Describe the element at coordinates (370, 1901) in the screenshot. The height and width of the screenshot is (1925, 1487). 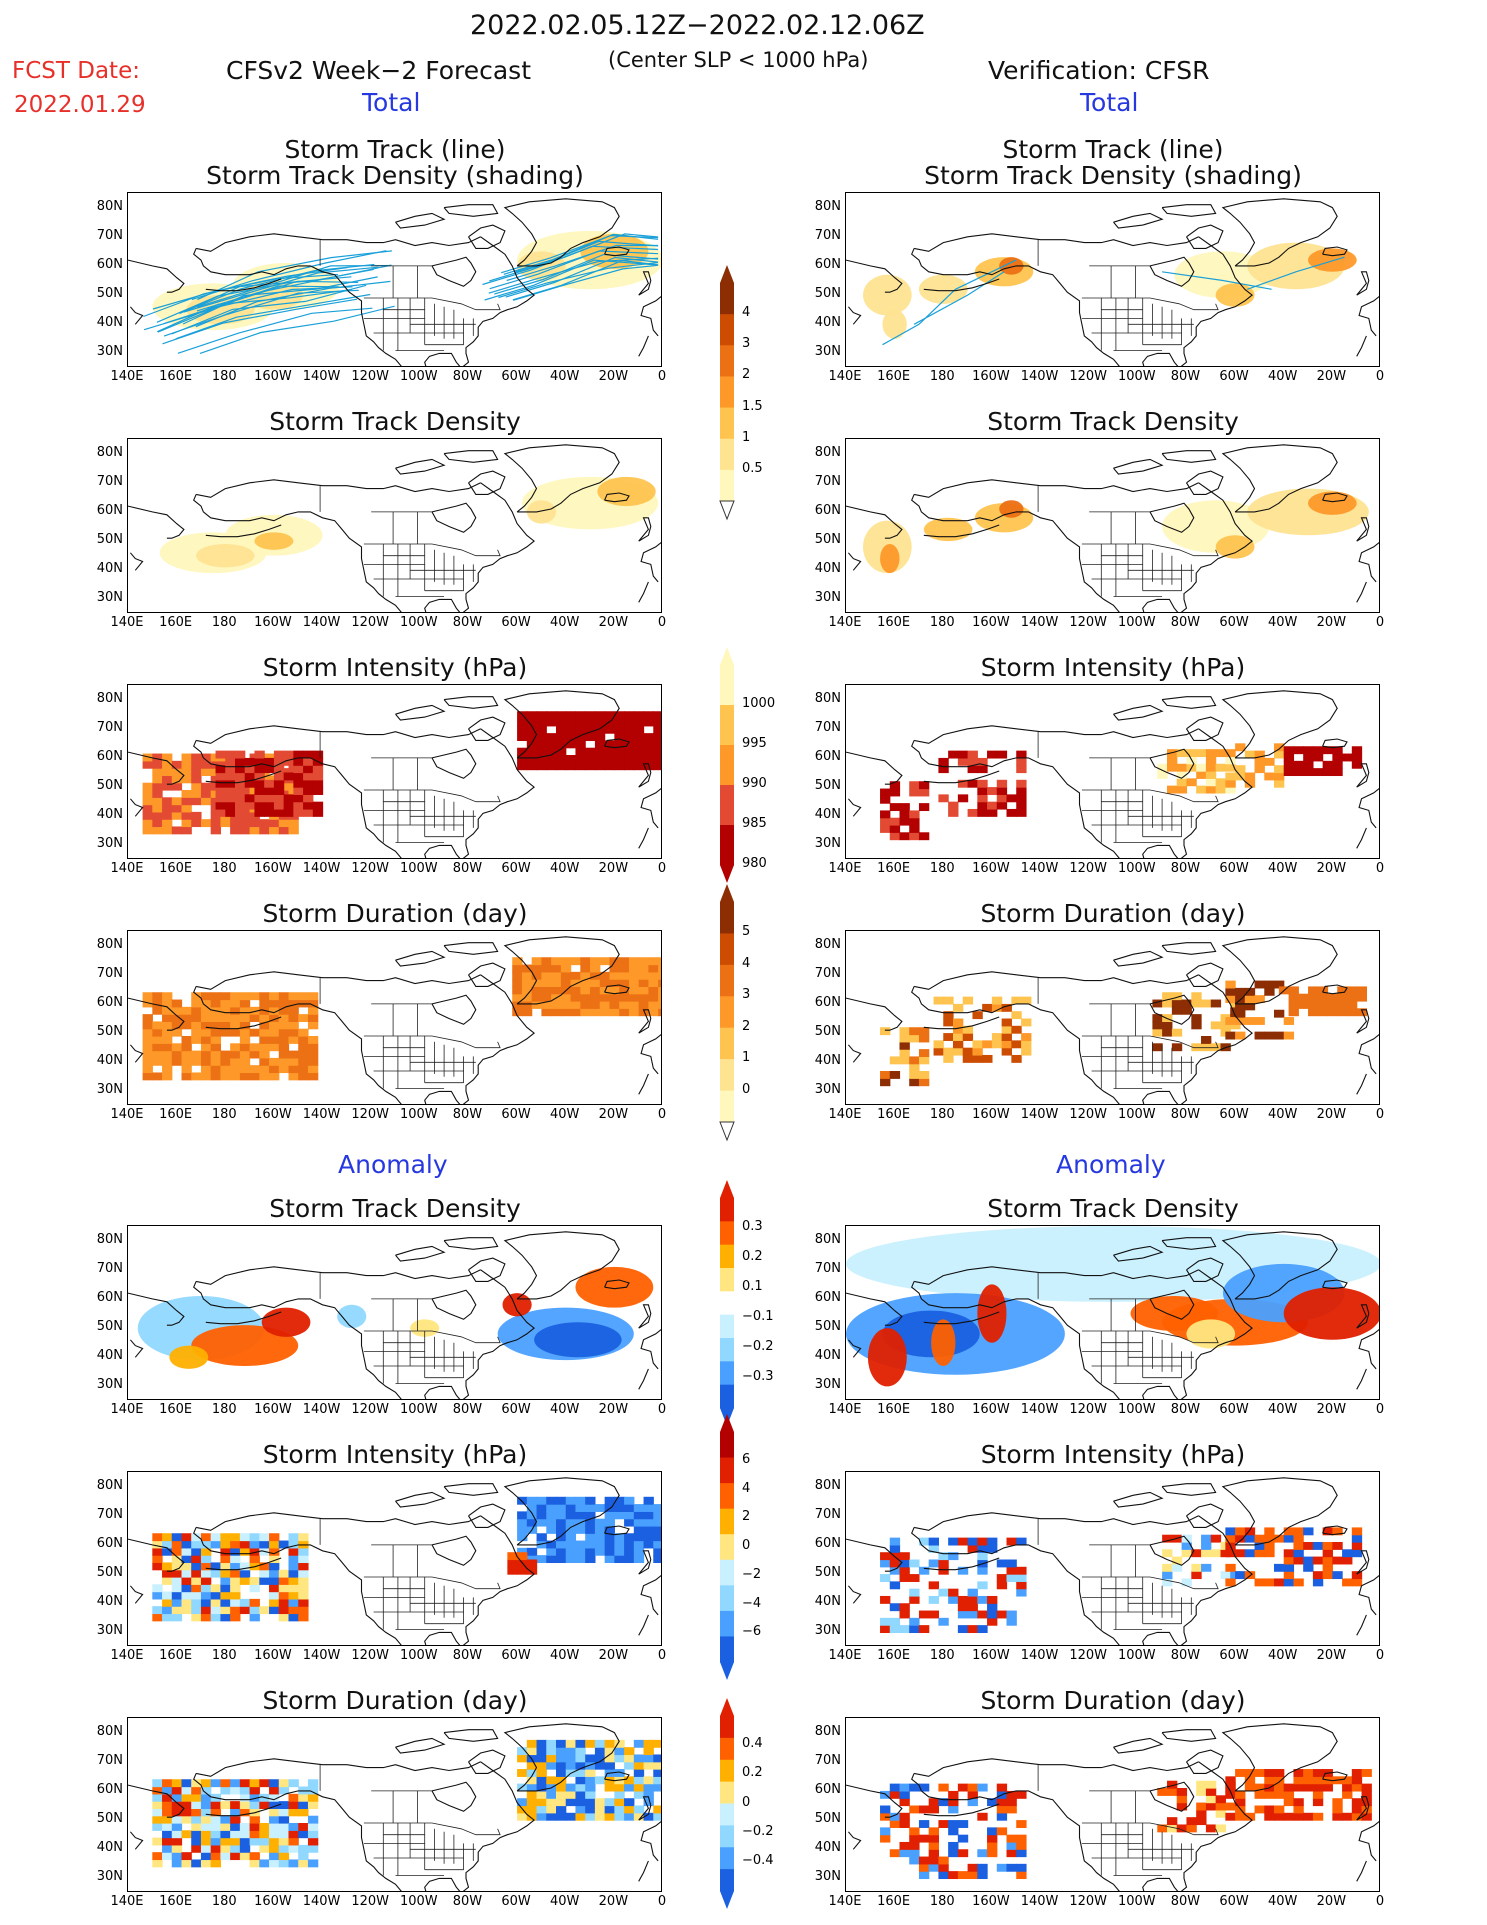
I see `lon-tick-label: 120W` at that location.